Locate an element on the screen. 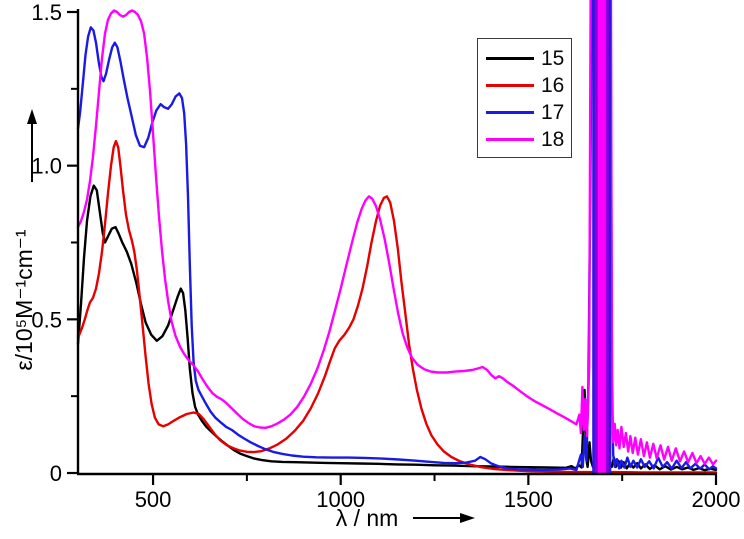 The width and height of the screenshot is (744, 539). legend-entry-15: 15 is located at coordinates (525, 58).